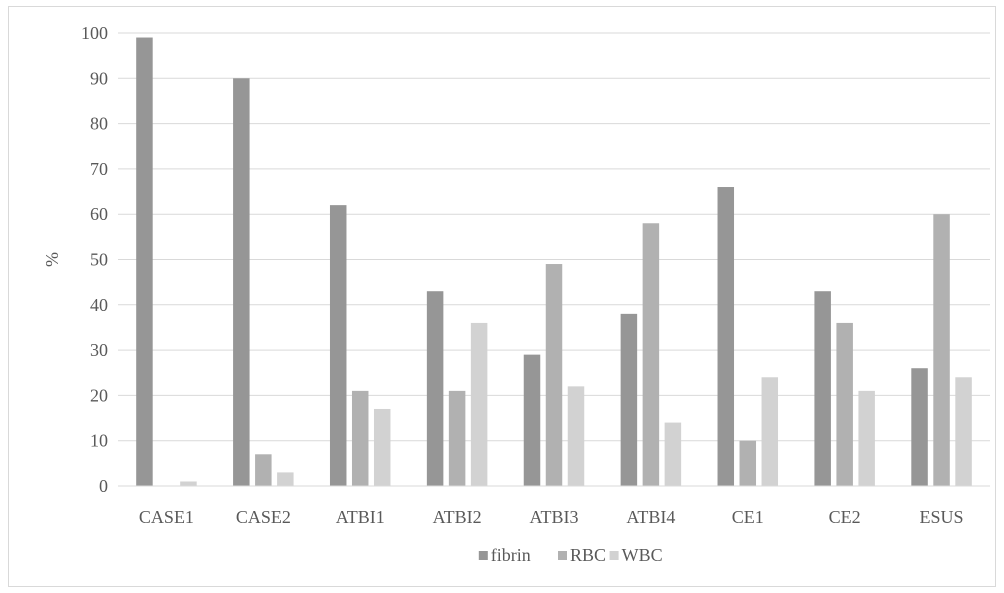 The width and height of the screenshot is (1004, 593). I want to click on bar-wbc-atbi2, so click(479, 404).